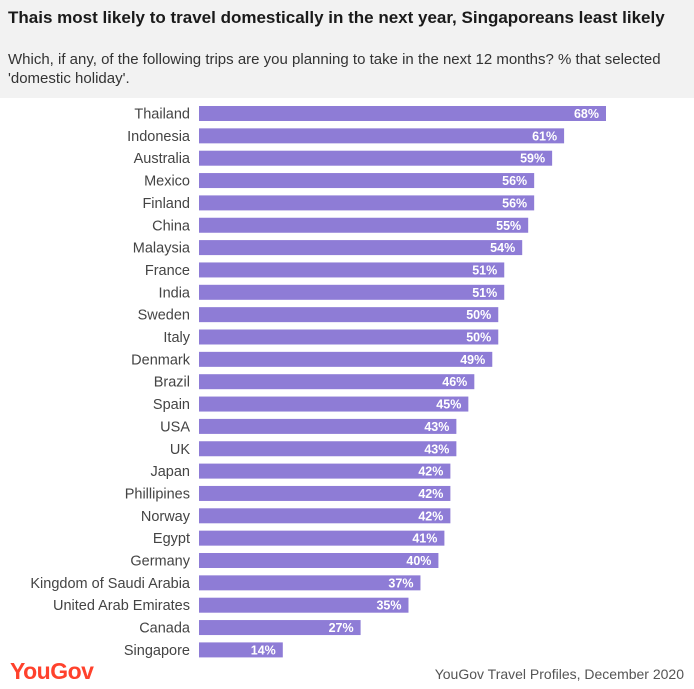 This screenshot has width=694, height=689. Describe the element at coordinates (502, 248) in the screenshot. I see `value-label-malaysia: 54%` at that location.